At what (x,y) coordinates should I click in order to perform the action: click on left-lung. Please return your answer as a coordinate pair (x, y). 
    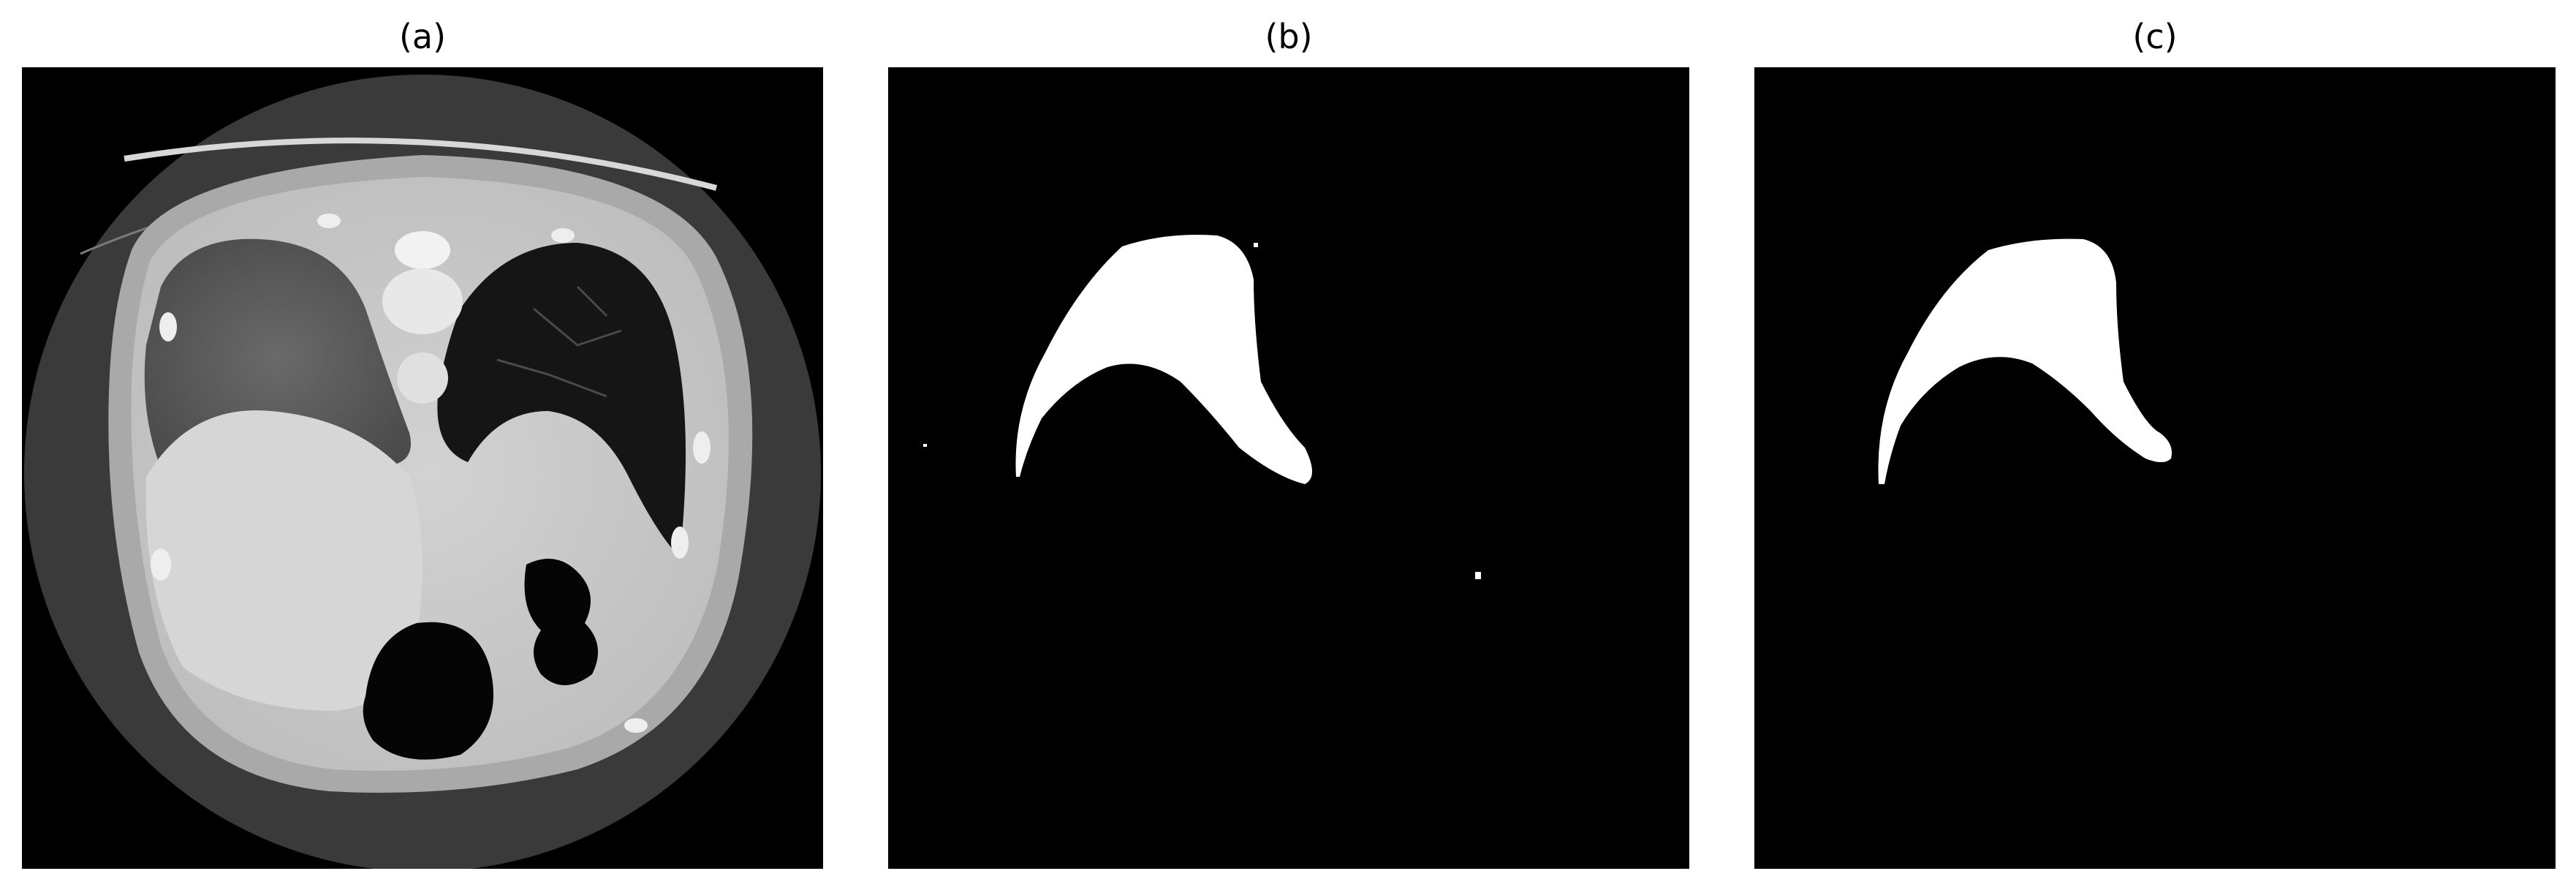
    Looking at the image, I should click on (561, 400).